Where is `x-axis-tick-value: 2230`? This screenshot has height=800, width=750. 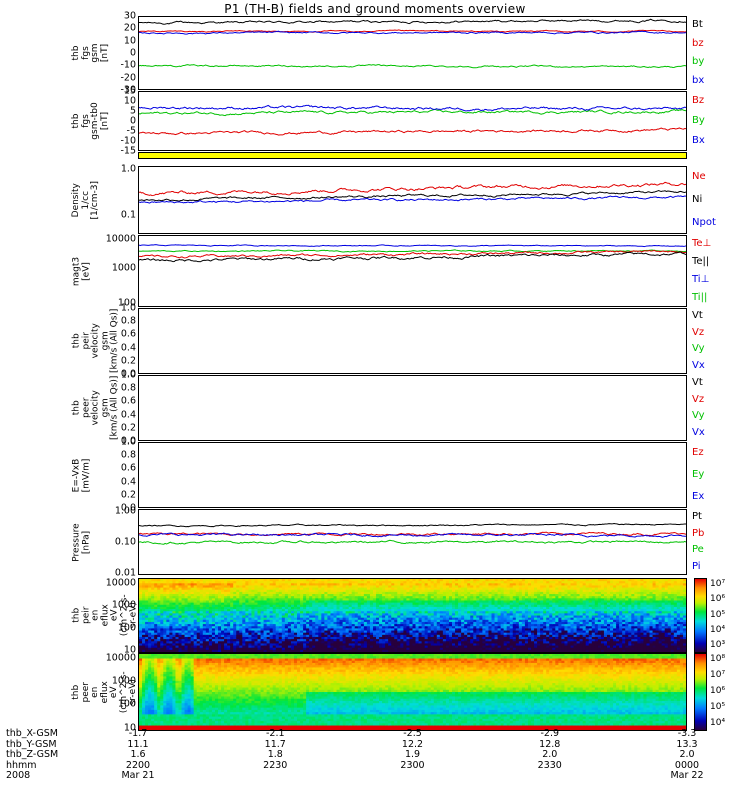 x-axis-tick-value: 2230 is located at coordinates (275, 765).